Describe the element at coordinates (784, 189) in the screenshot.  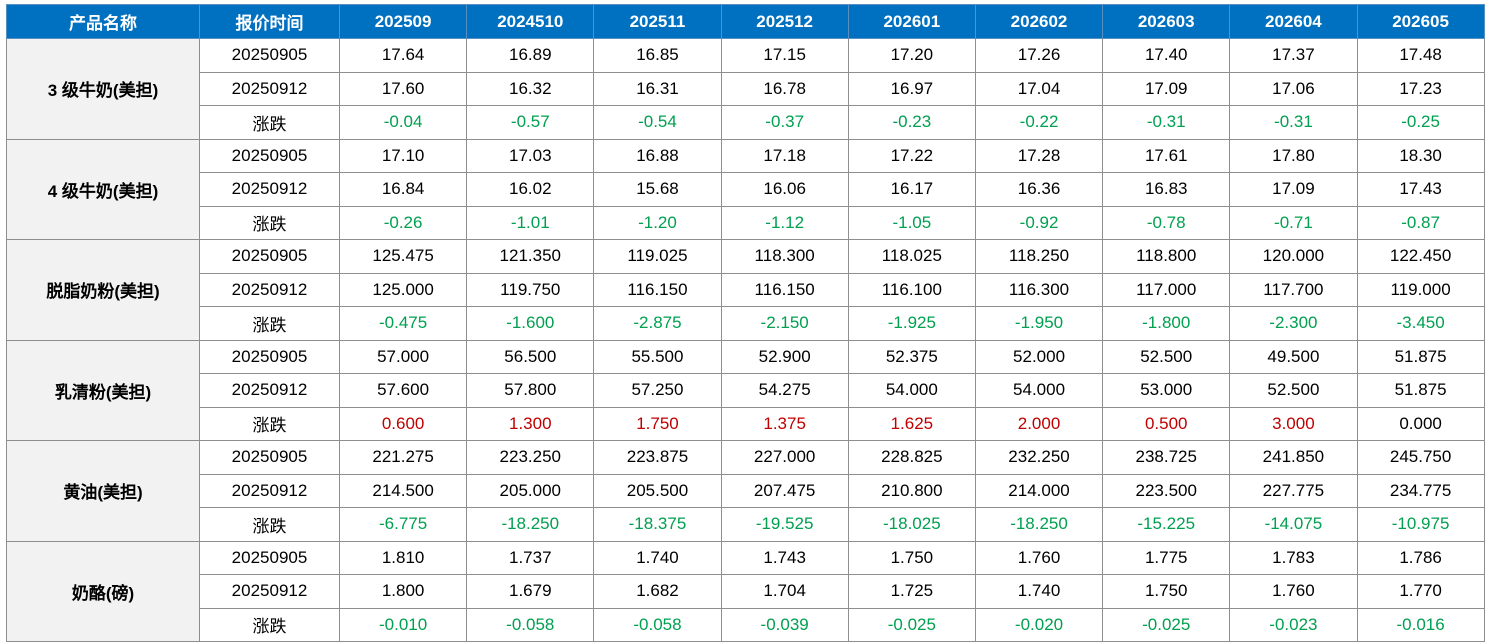
I see `price-cell: 16.06` at that location.